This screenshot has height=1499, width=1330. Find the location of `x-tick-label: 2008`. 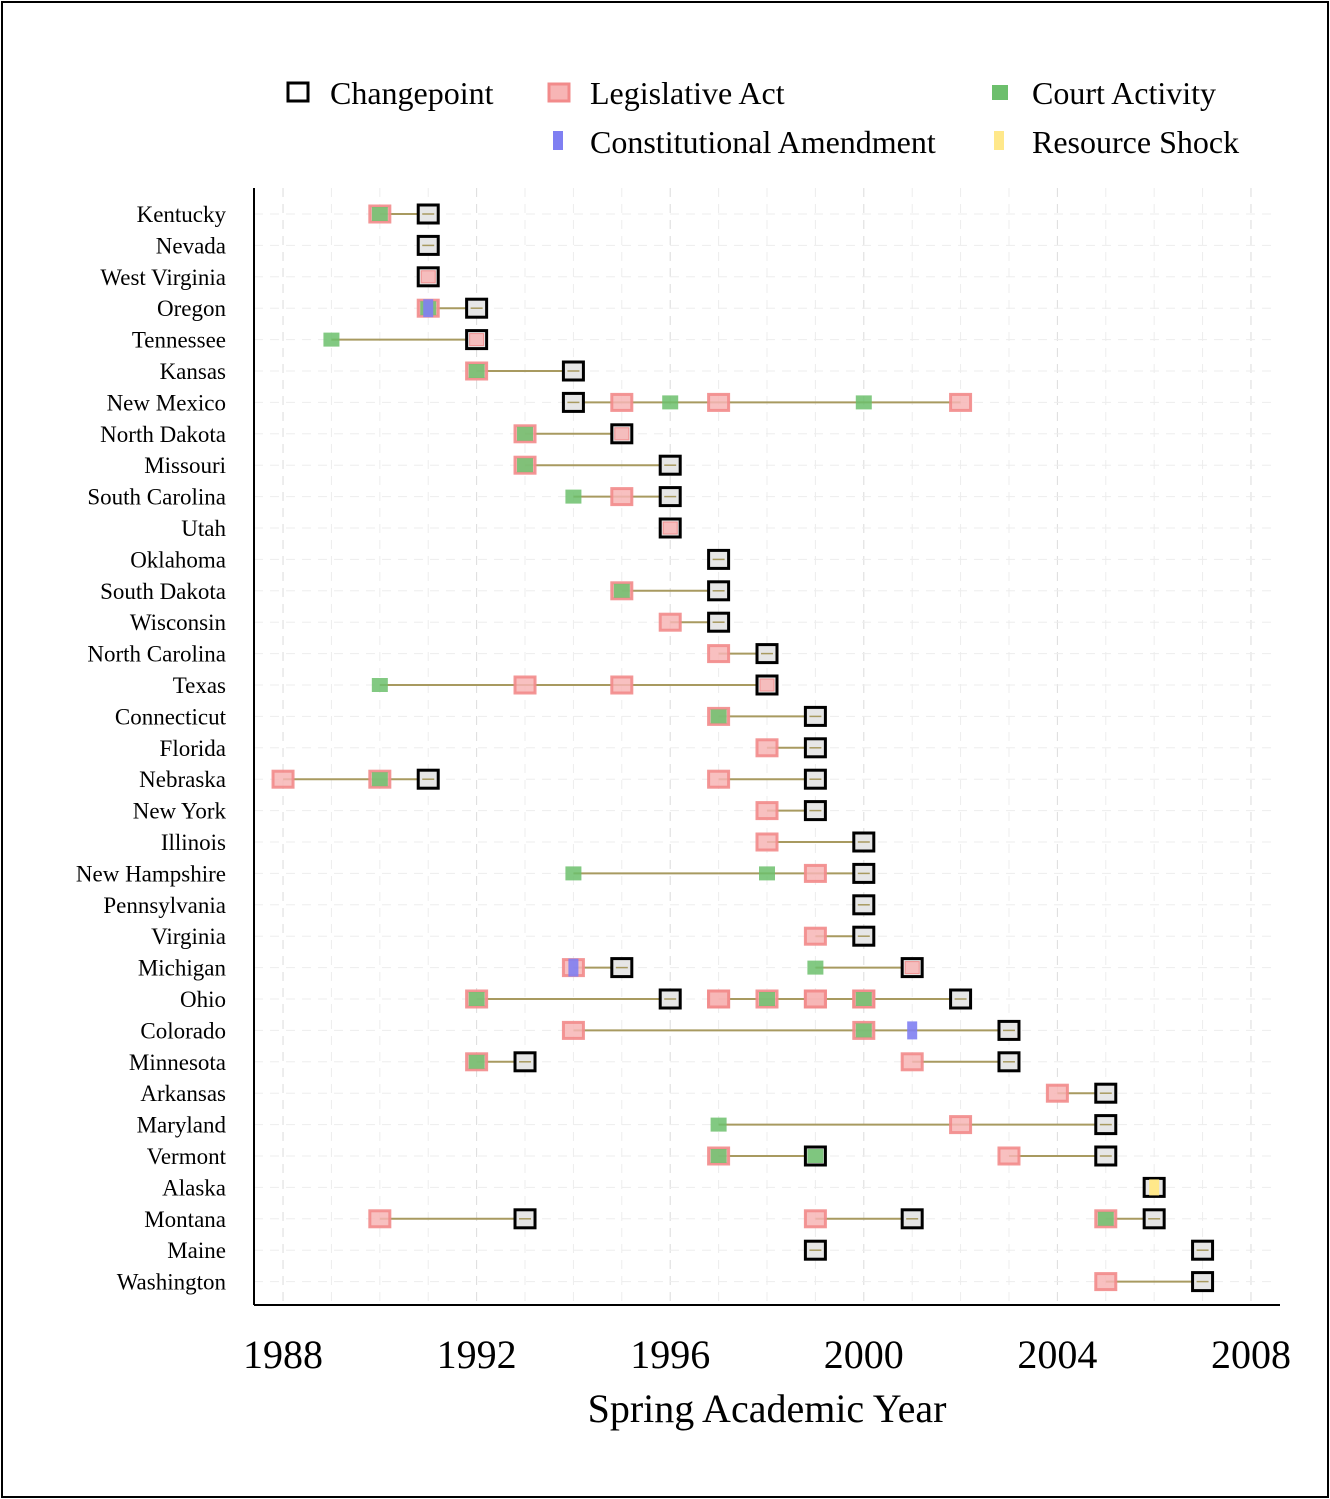

x-tick-label: 2008 is located at coordinates (1251, 1354).